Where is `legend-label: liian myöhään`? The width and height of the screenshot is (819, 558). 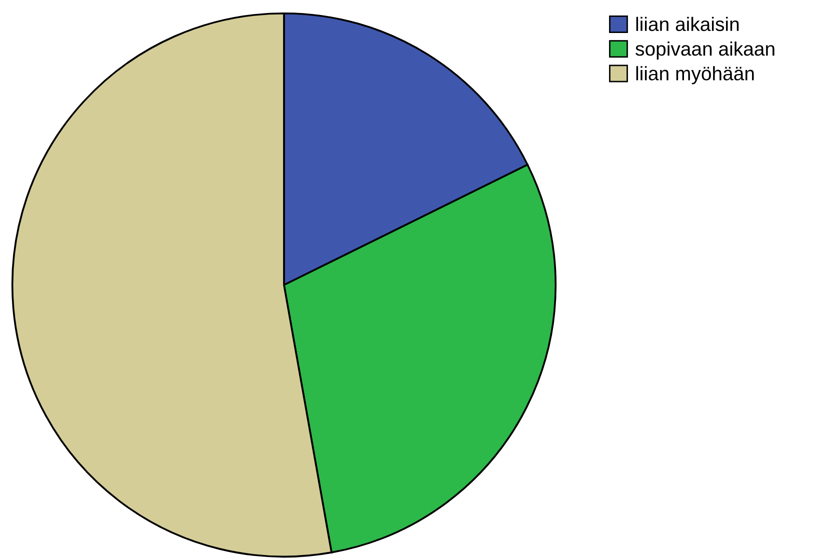 legend-label: liian myöhään is located at coordinates (695, 75).